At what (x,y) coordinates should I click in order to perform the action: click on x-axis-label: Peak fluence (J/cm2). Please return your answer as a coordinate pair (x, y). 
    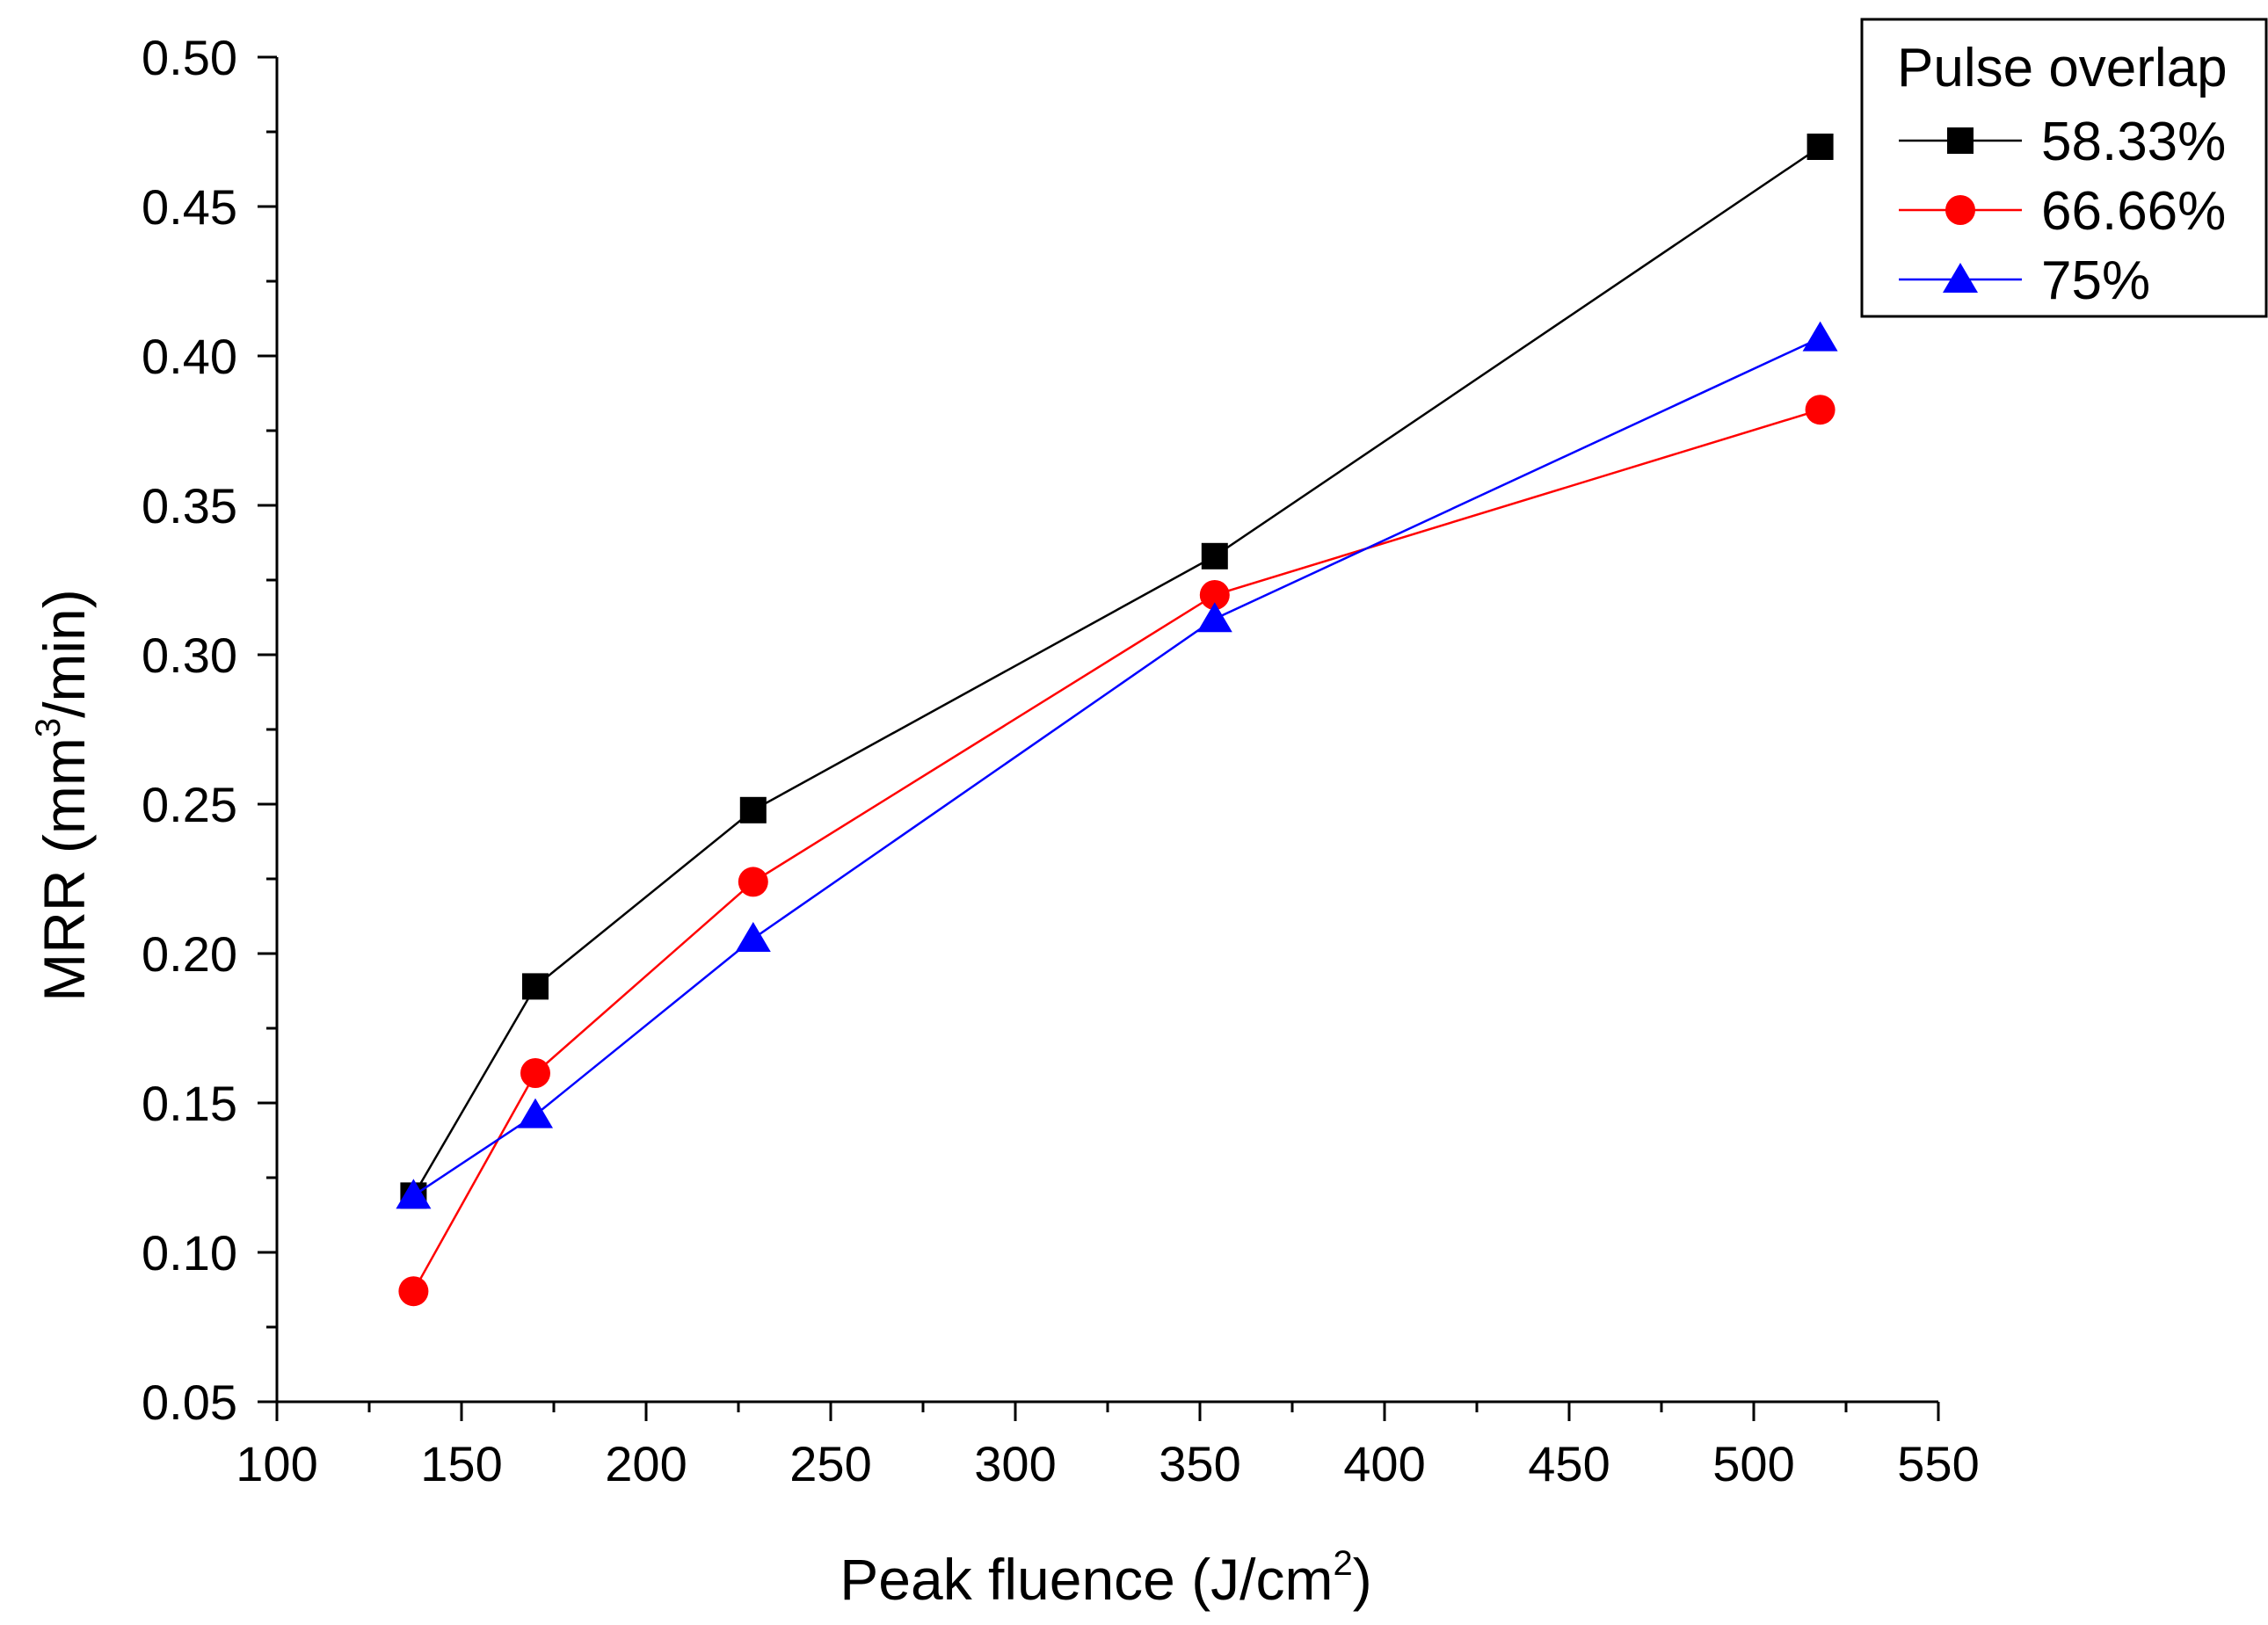
    Looking at the image, I should click on (1106, 1578).